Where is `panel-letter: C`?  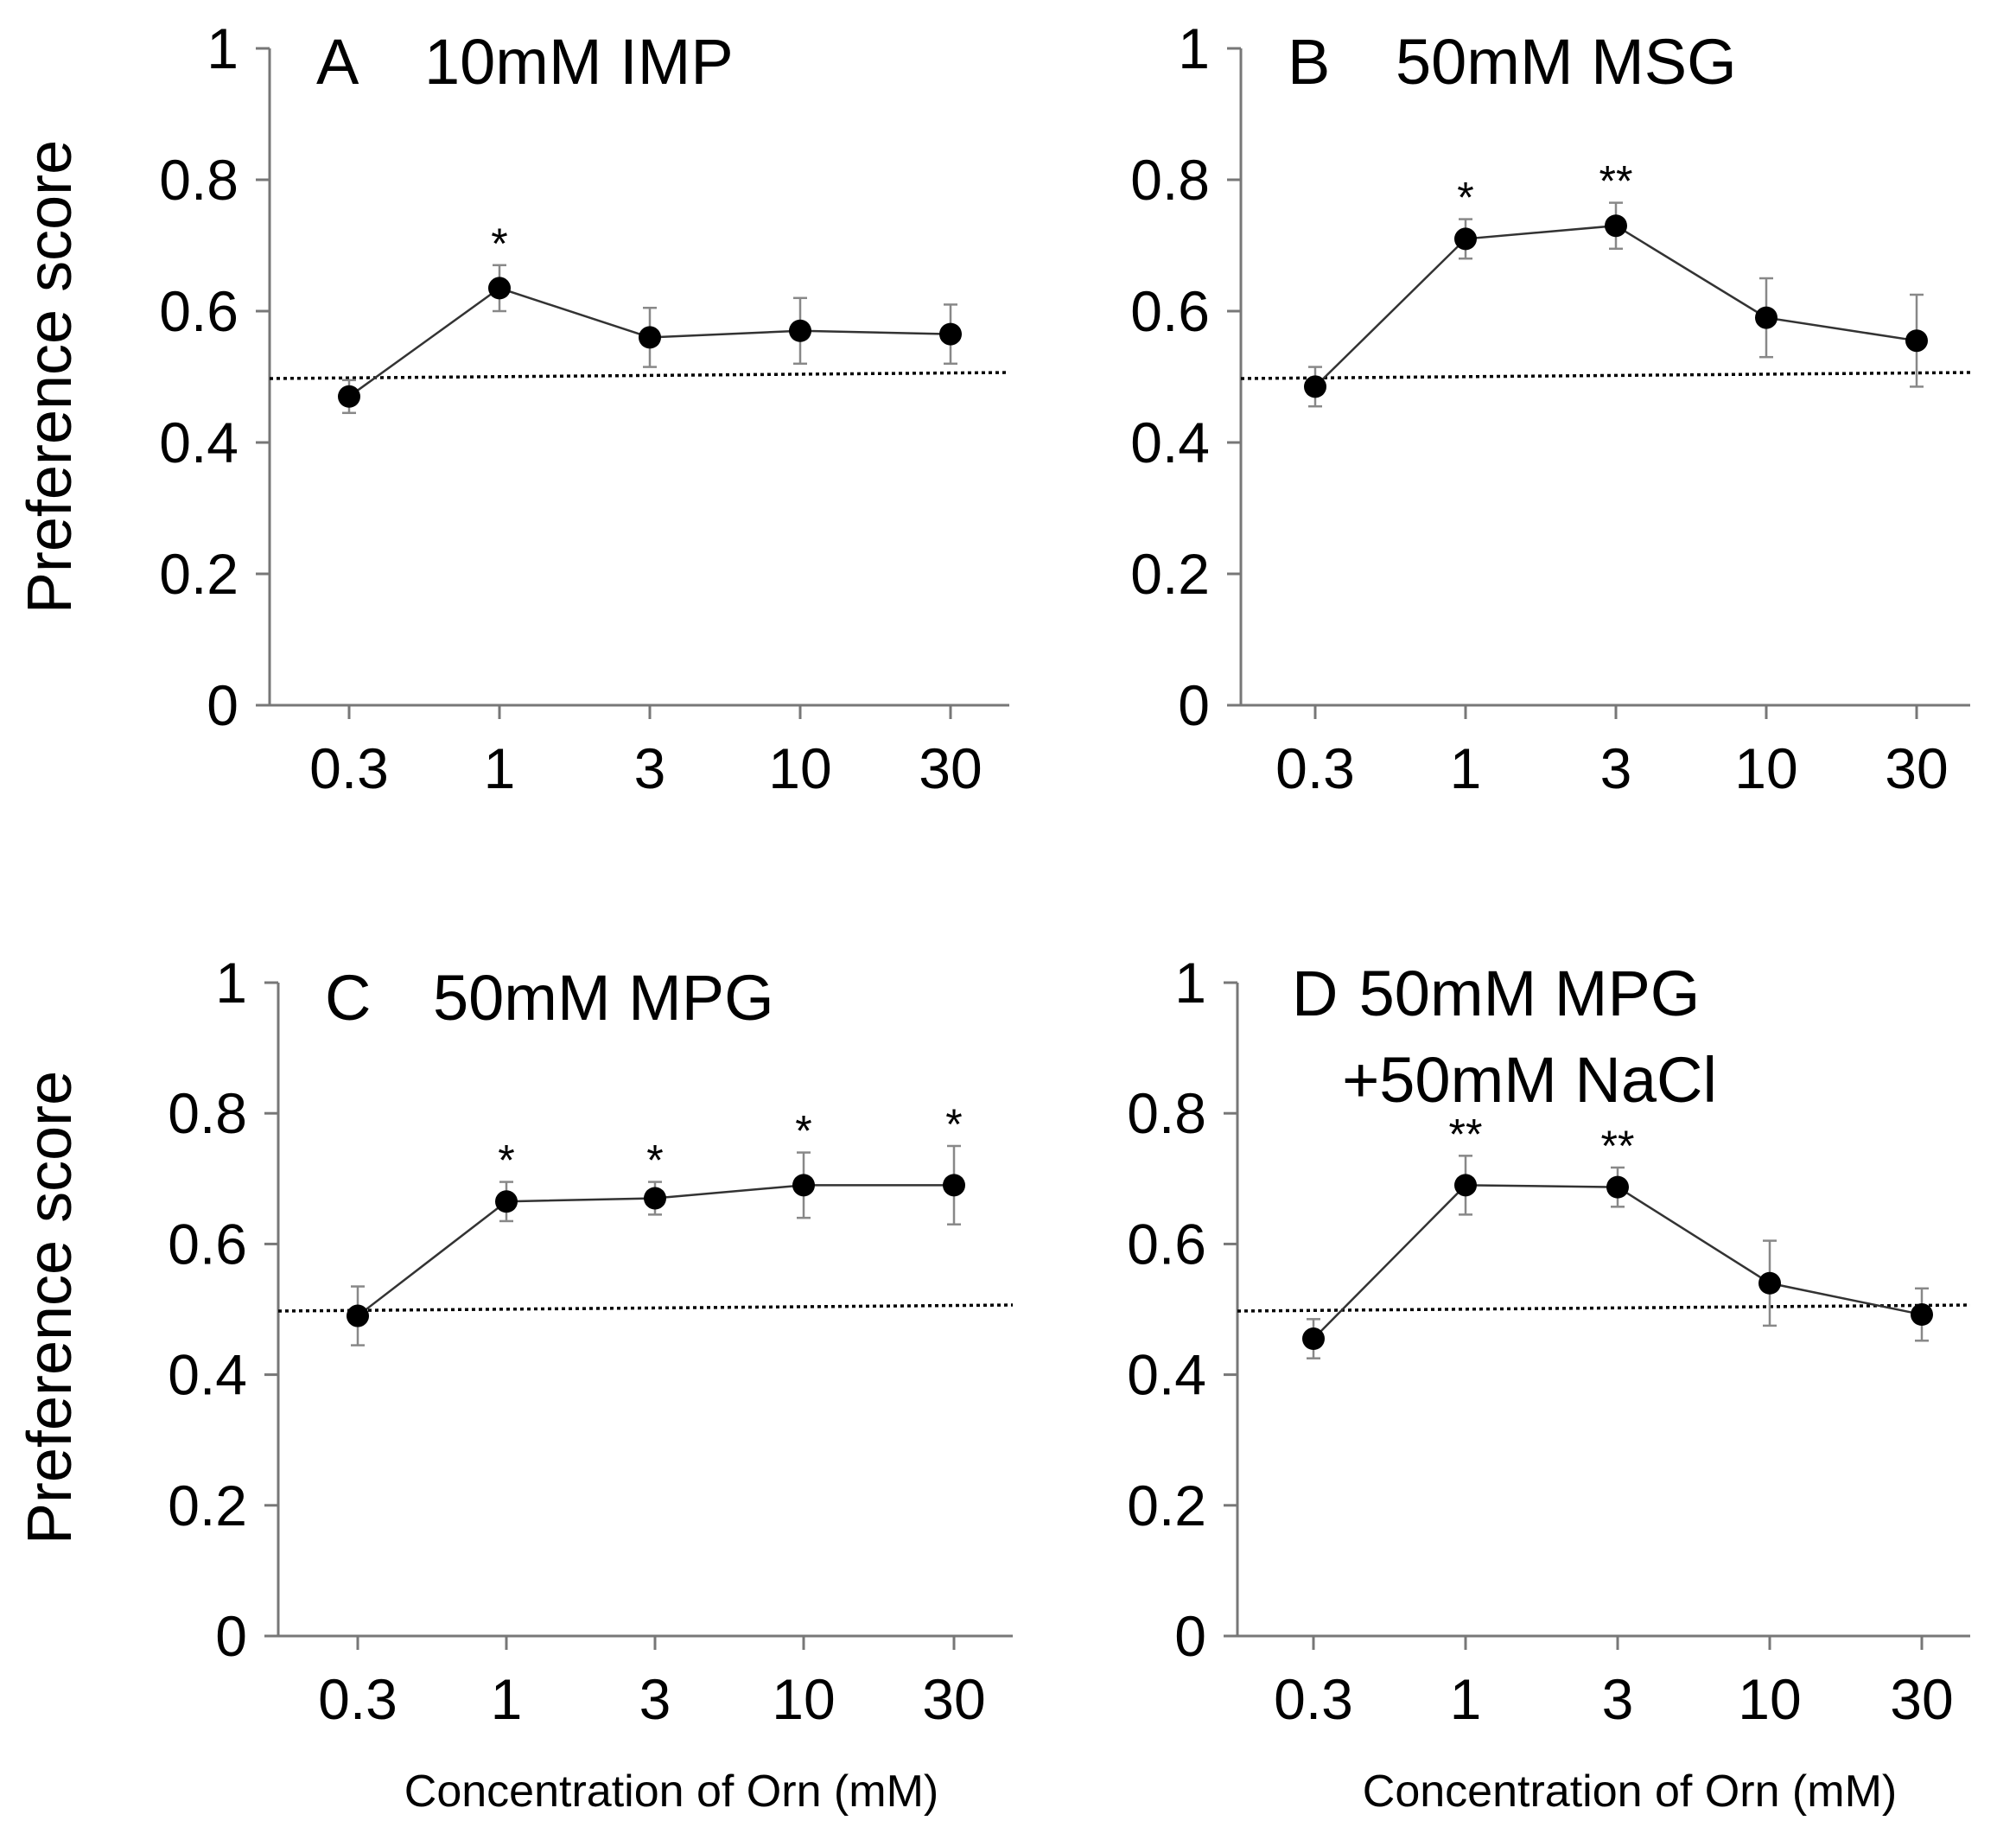 panel-letter: C is located at coordinates (348, 998).